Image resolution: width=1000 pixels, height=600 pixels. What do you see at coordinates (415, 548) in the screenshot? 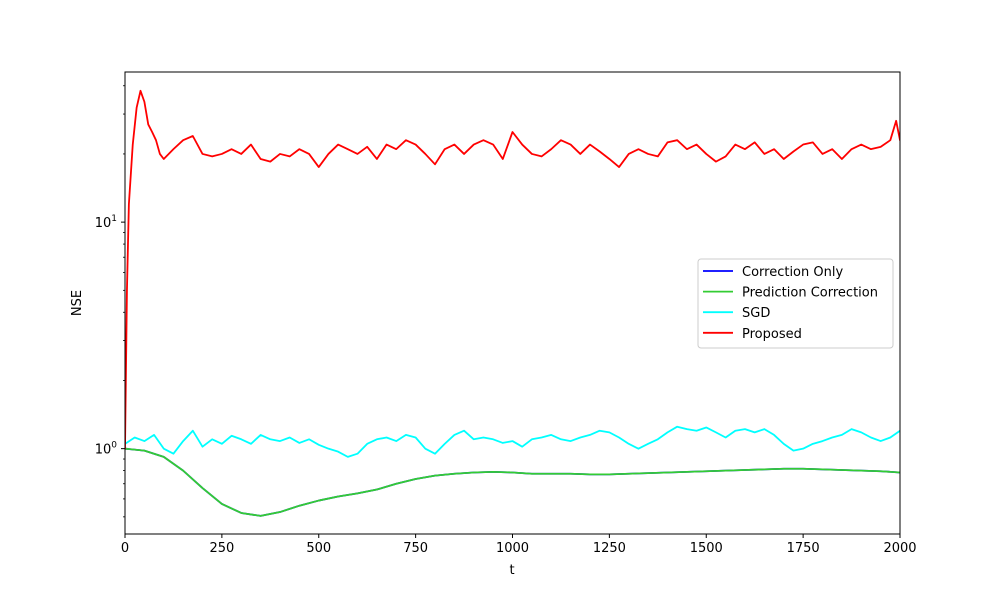
I see `x-tick-label: 750` at bounding box center [415, 548].